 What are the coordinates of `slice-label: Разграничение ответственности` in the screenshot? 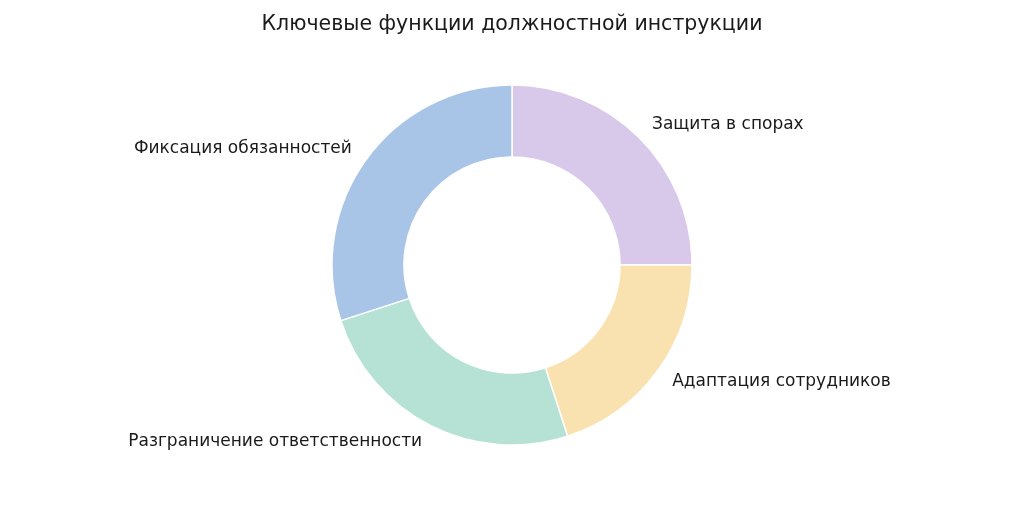 It's located at (275, 439).